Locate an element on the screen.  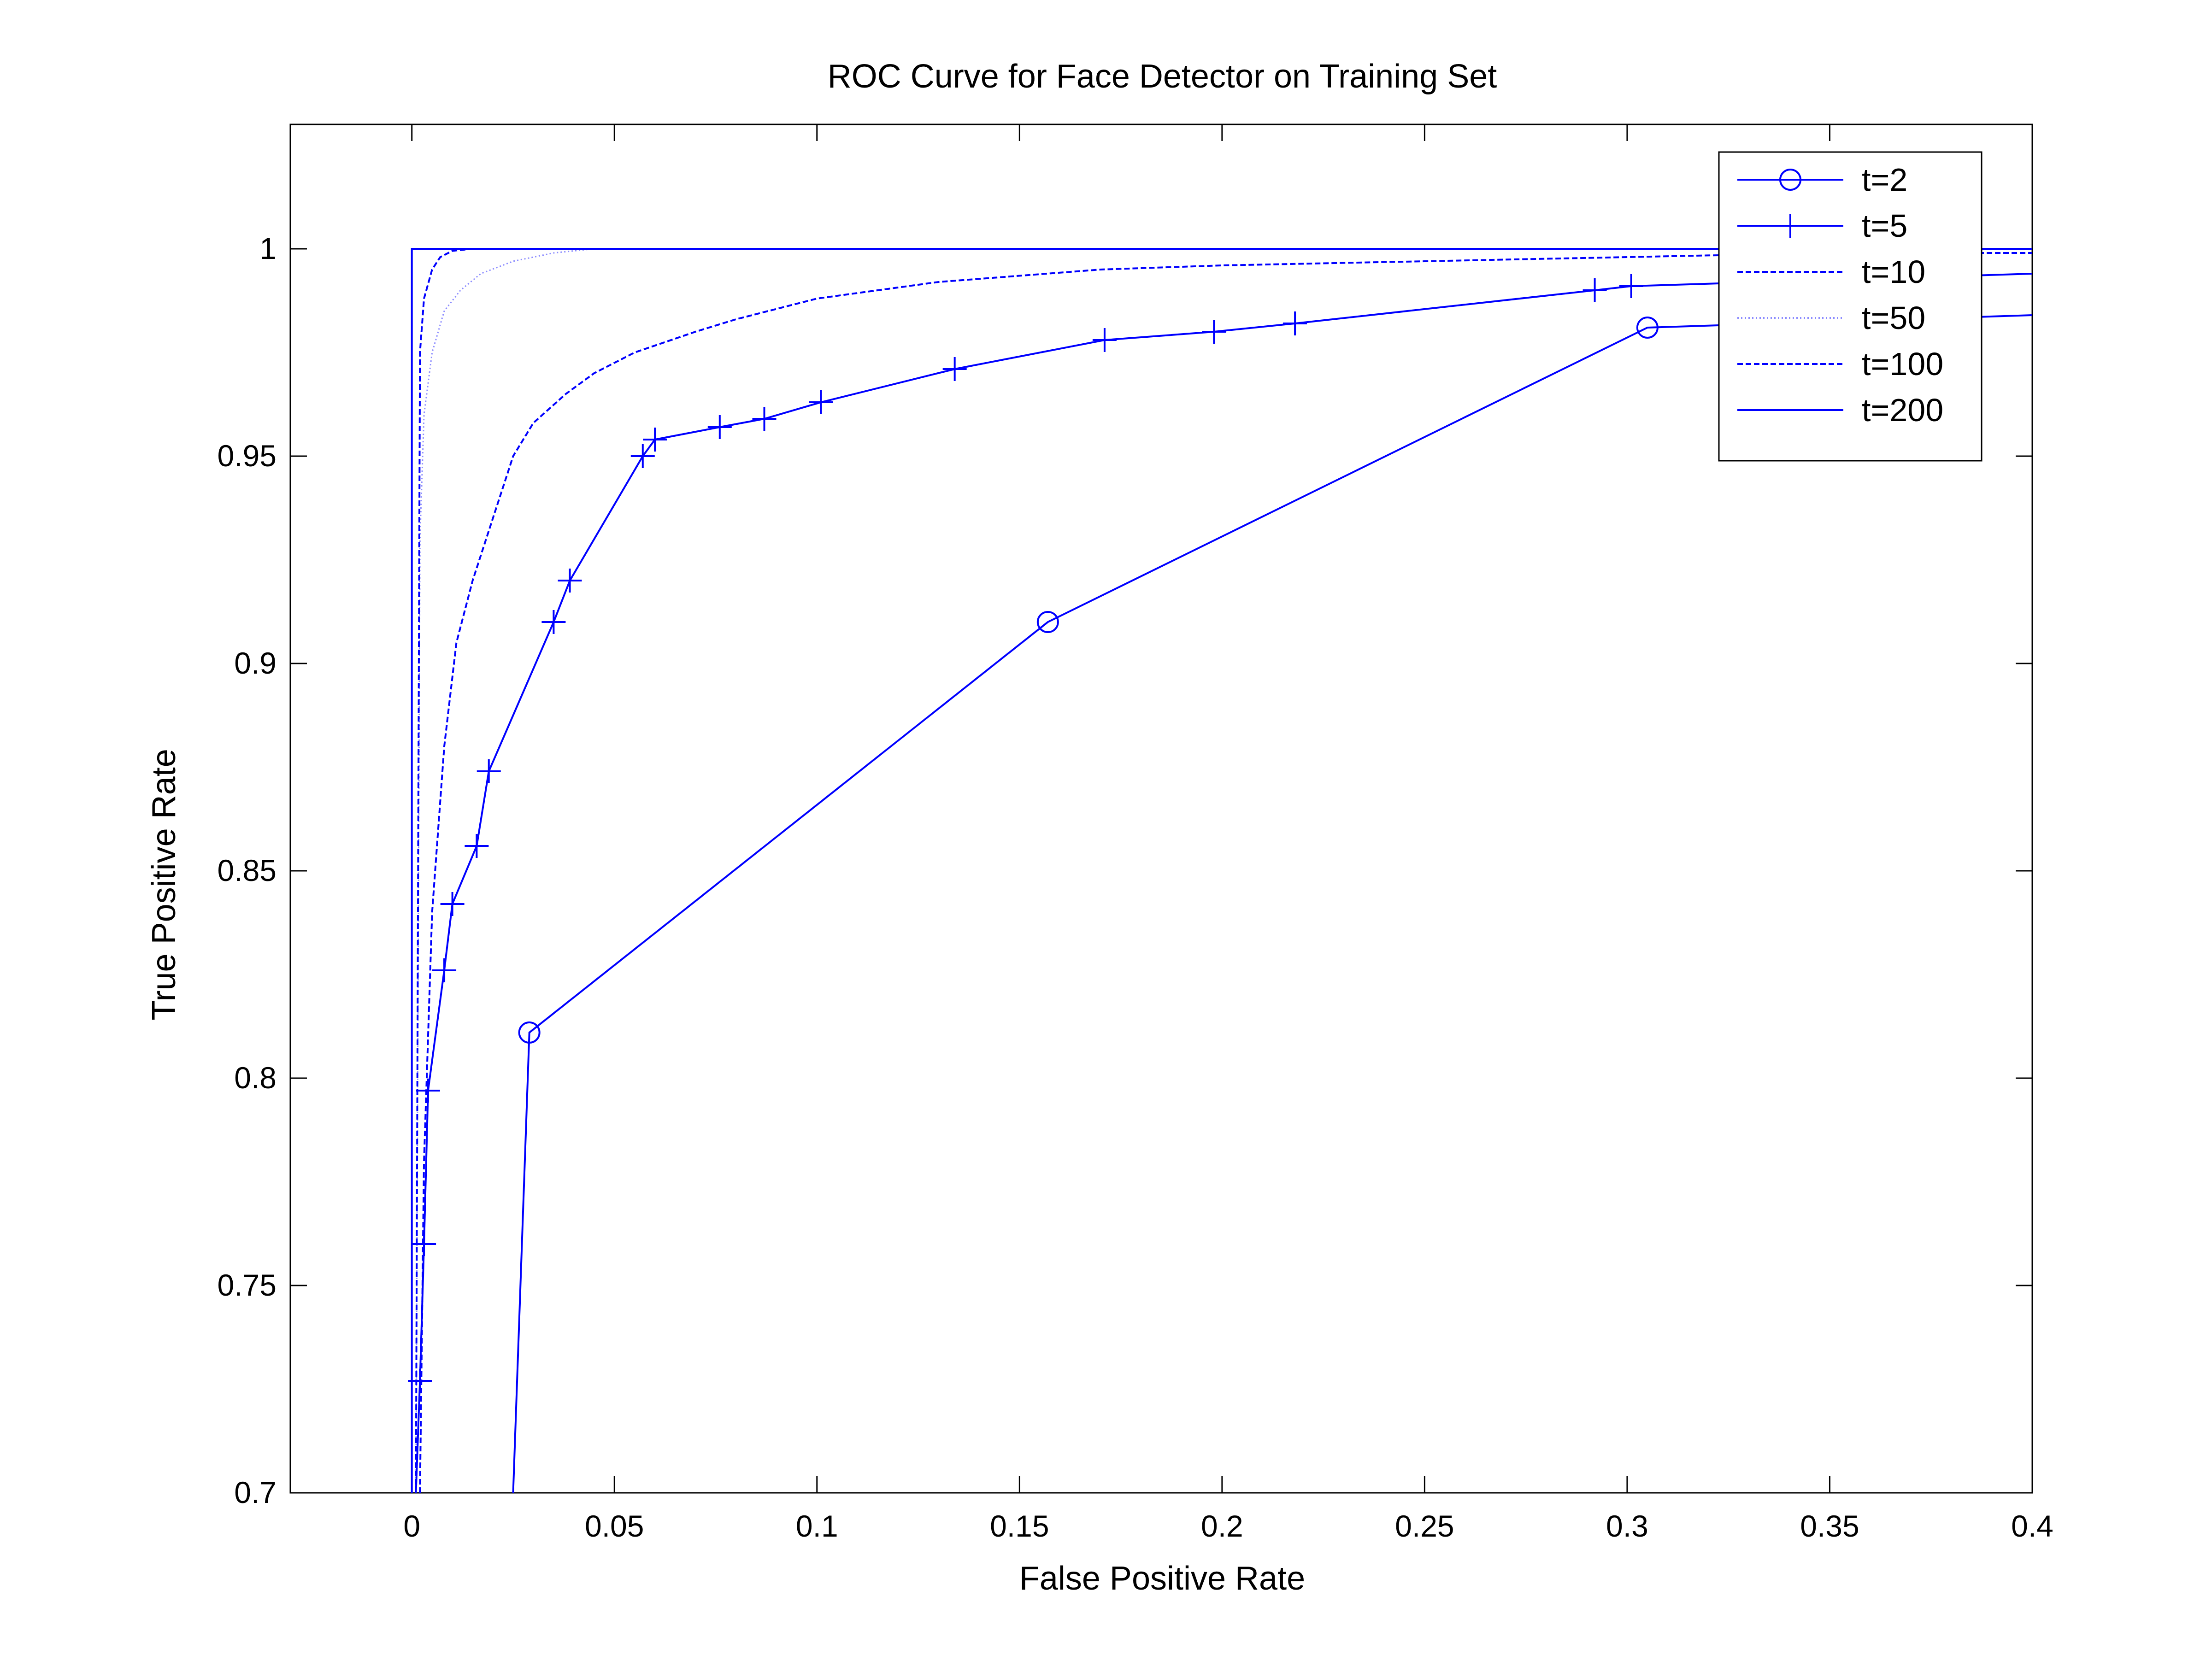
legend-label: t=200 is located at coordinates (1902, 410).